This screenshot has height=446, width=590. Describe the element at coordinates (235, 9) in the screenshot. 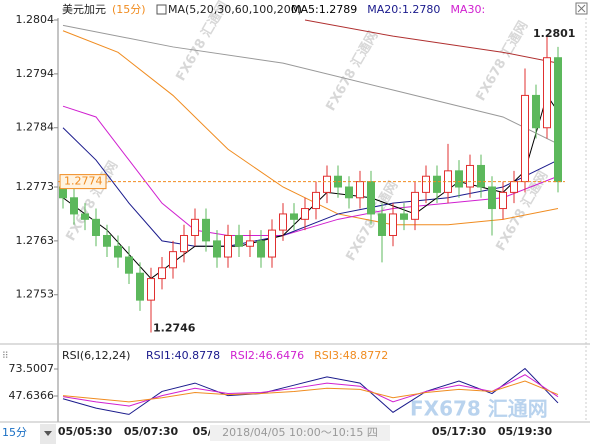

I see `ma-title: MA(5,20,30,60,100,200)` at that location.